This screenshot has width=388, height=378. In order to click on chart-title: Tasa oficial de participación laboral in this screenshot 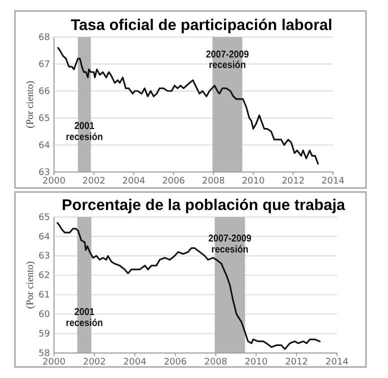, I will do `click(201, 25)`.